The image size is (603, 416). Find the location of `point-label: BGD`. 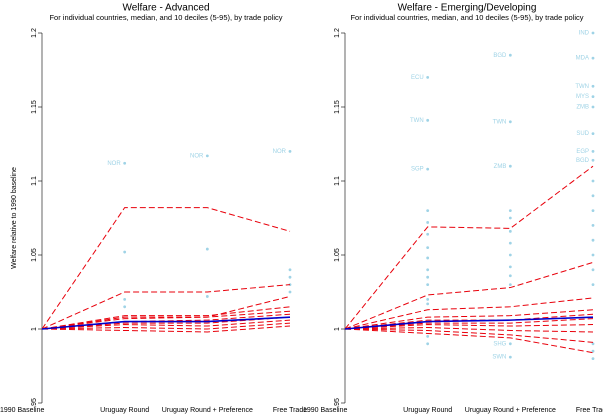

point-label: BGD is located at coordinates (500, 56).